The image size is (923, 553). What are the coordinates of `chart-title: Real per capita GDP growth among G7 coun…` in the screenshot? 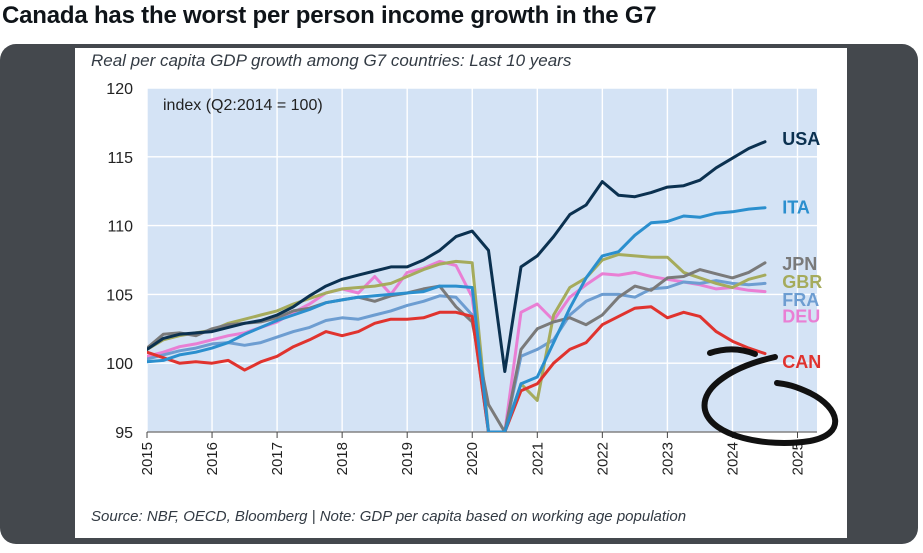 It's located at (331, 60).